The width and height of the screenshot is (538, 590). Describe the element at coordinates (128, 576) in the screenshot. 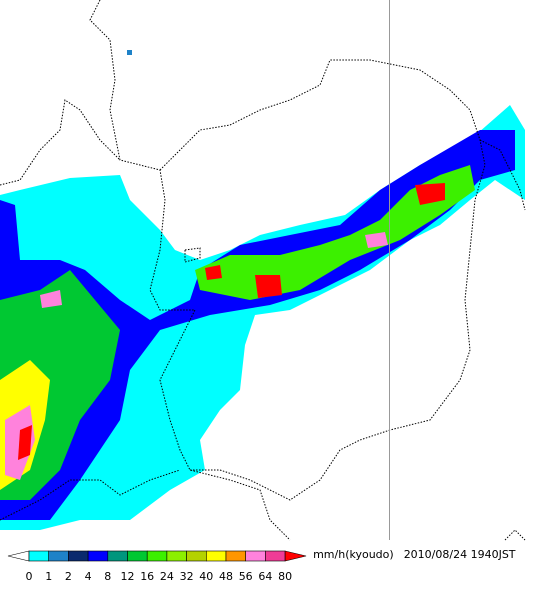

I see `legend-tick-label: 12` at that location.